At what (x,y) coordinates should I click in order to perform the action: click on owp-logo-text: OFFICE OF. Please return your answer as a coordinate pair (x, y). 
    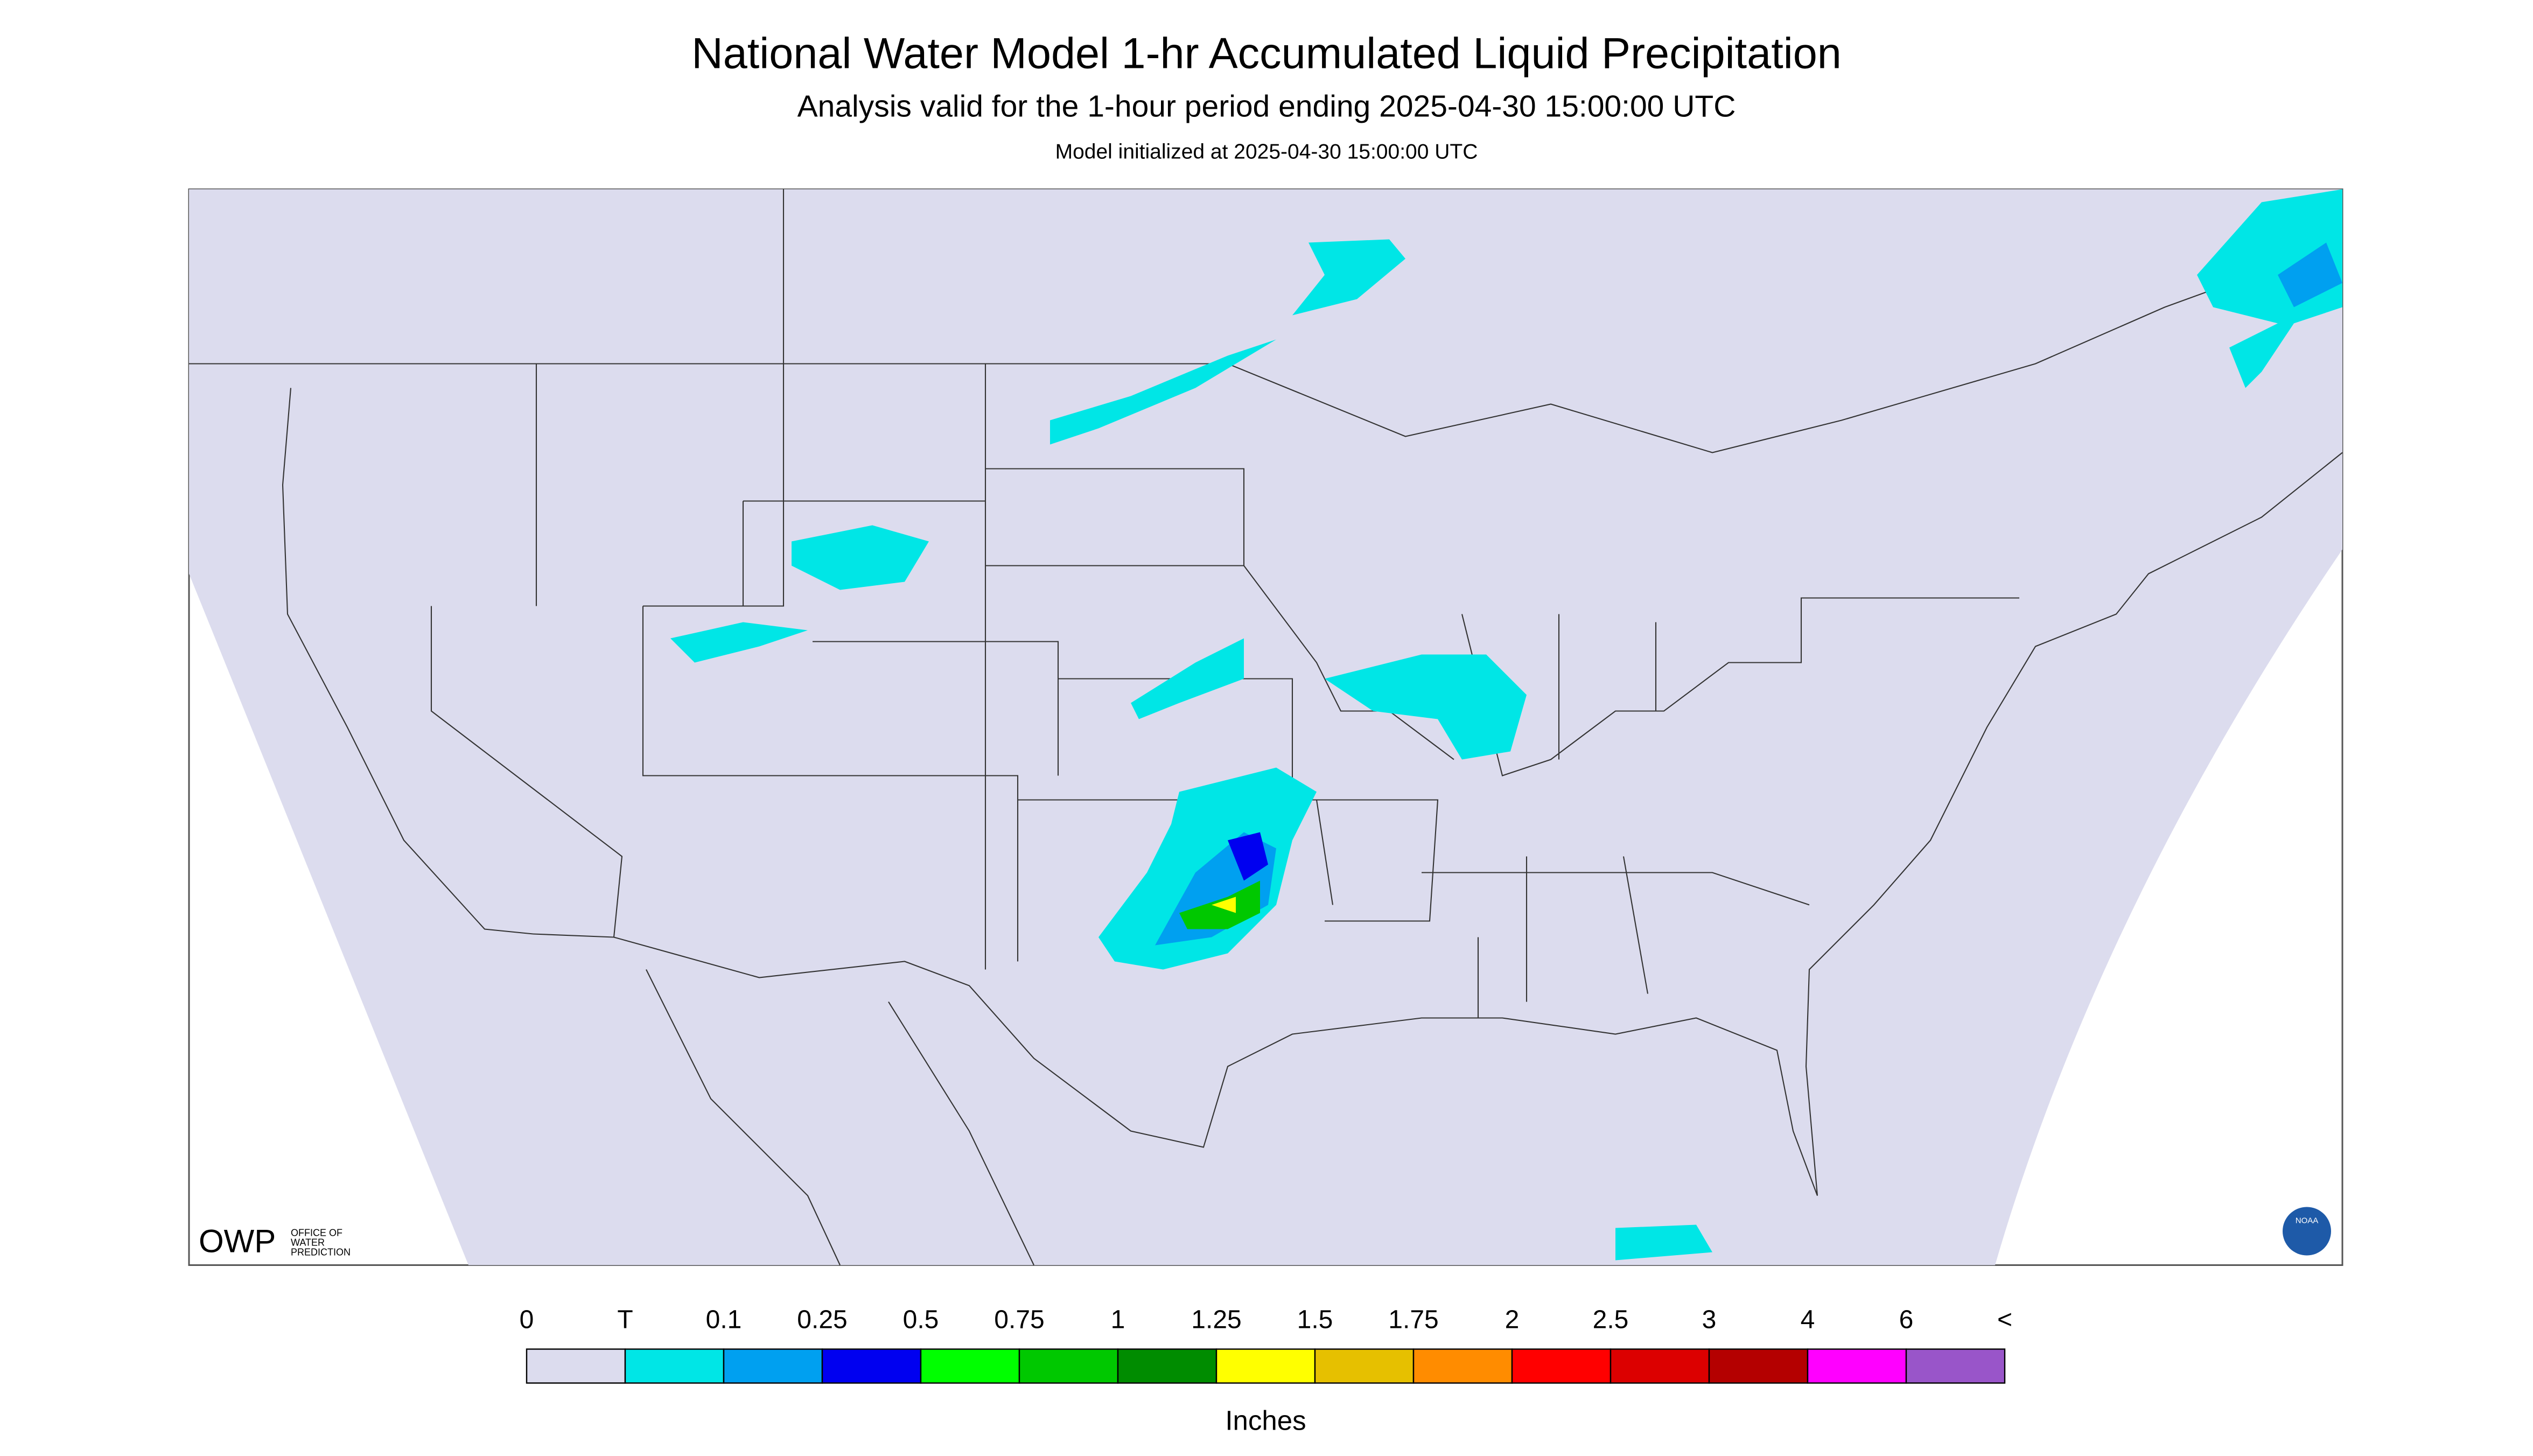
    Looking at the image, I should click on (316, 1233).